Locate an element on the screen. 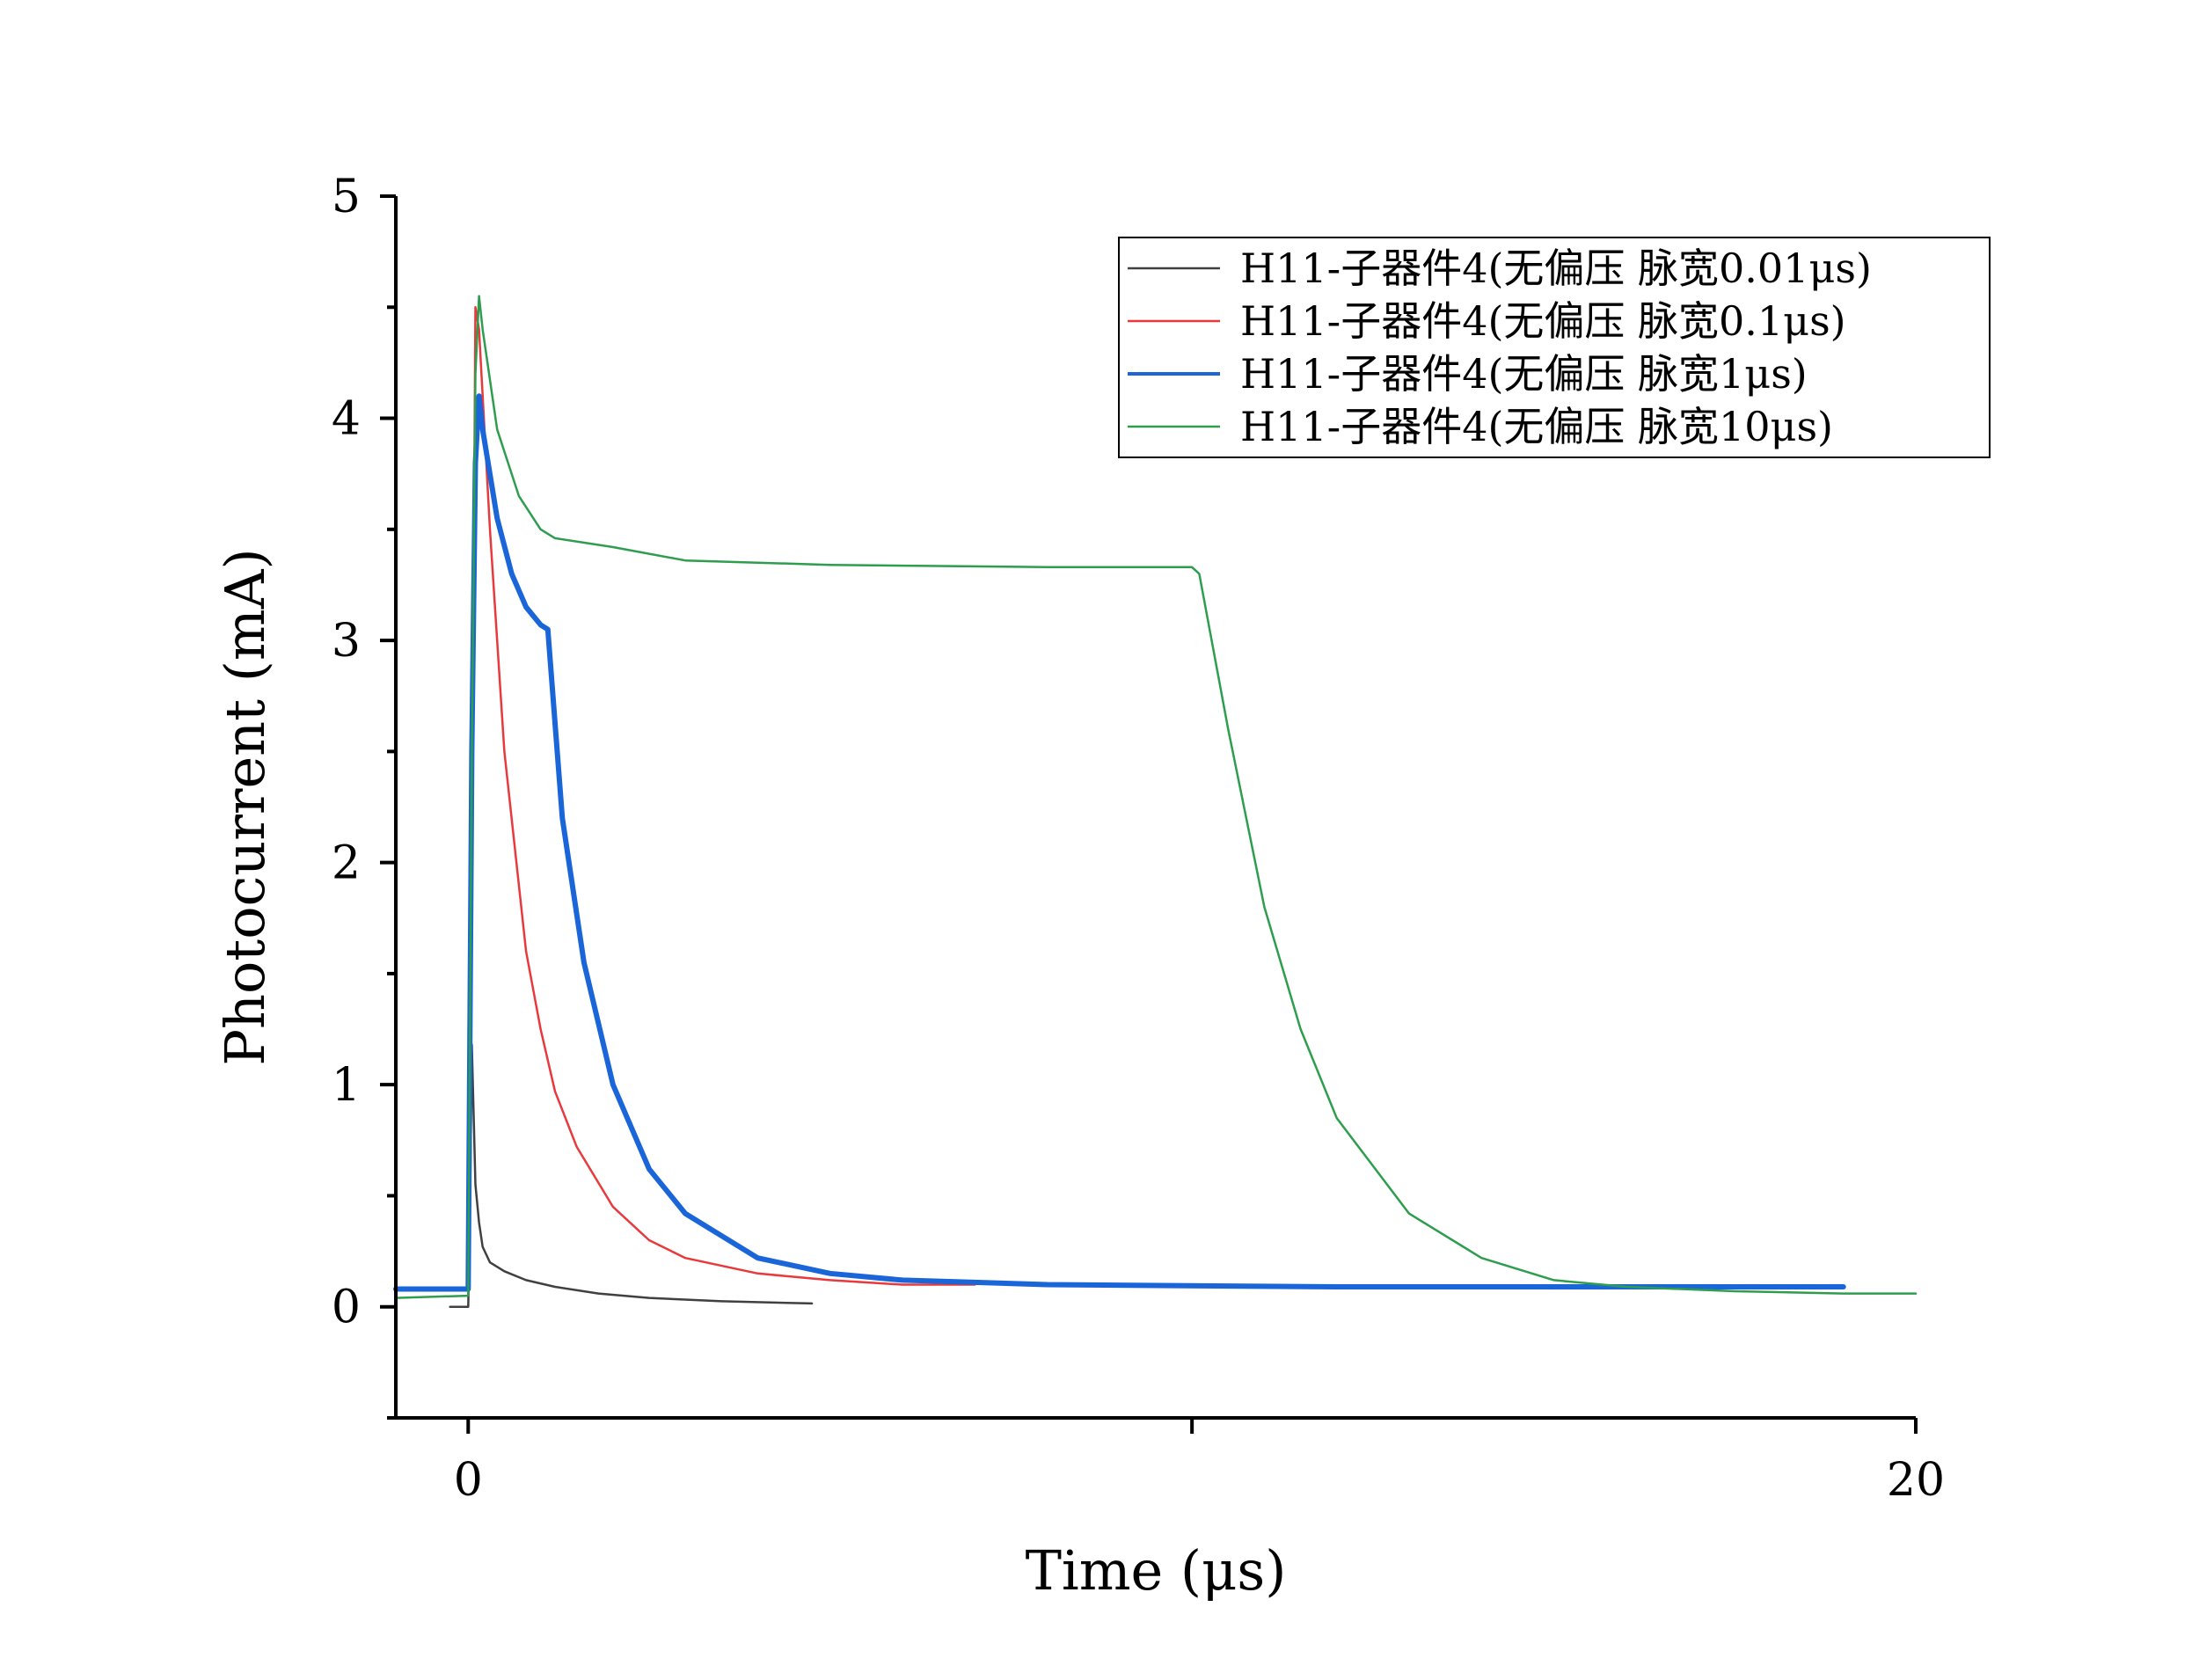  y-axis-title: Photocurrent (mA) is located at coordinates (245, 806).